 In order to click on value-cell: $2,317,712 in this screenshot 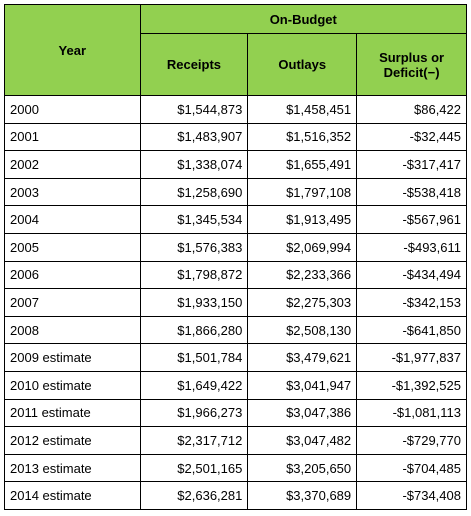, I will do `click(194, 440)`.